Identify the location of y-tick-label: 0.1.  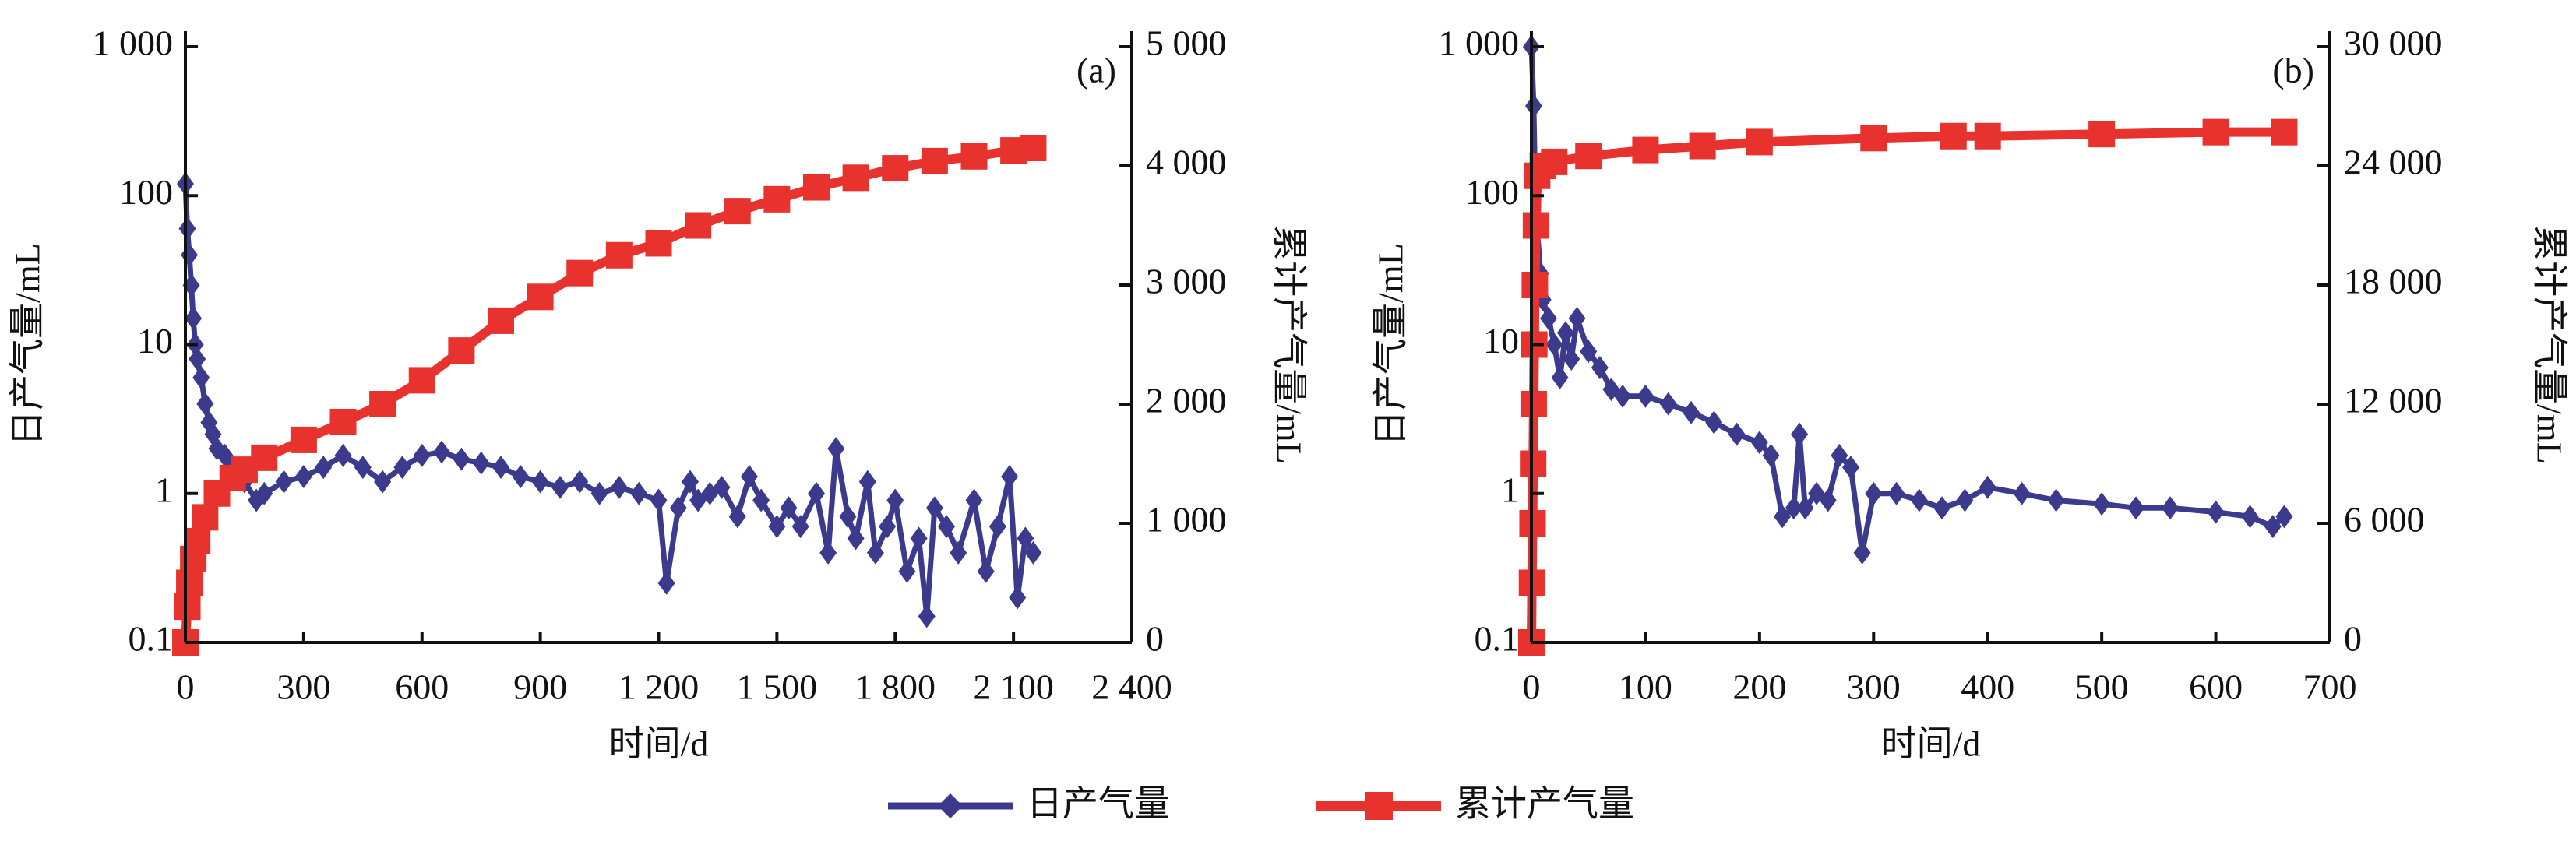
(1497, 639).